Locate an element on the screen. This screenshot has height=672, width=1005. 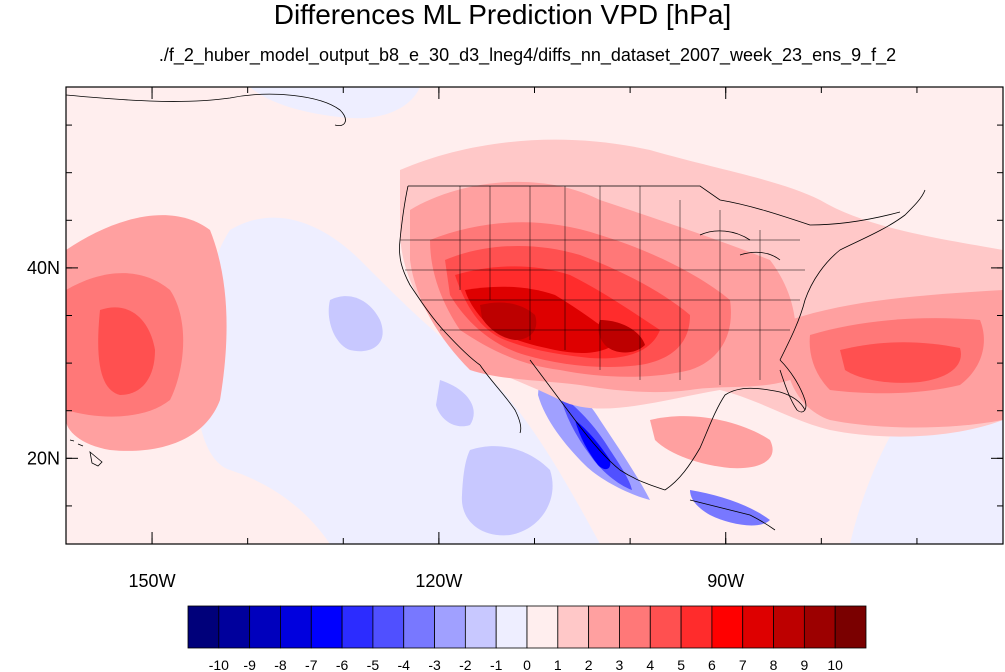
colorbar-label: -1 is located at coordinates (496, 664).